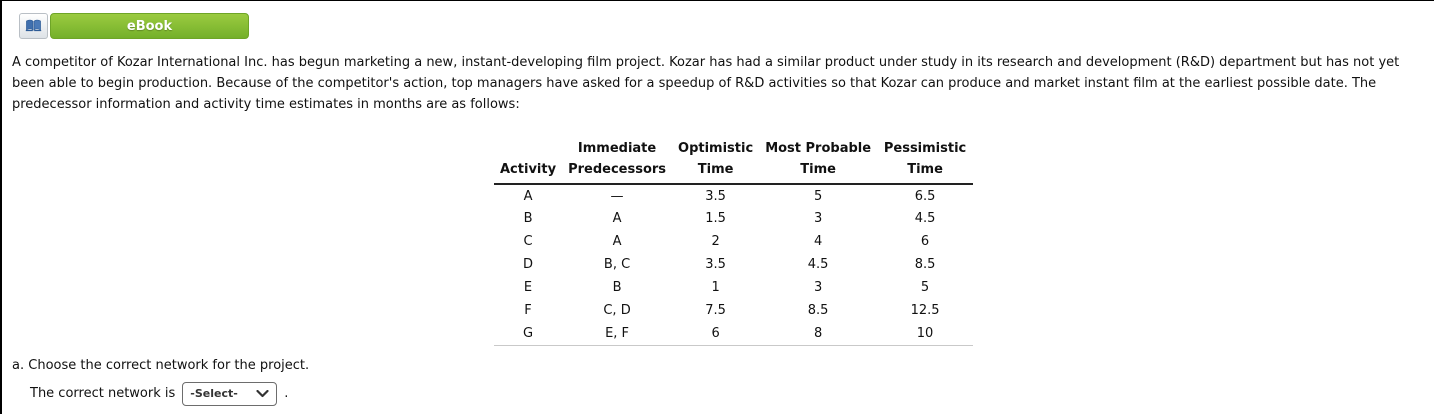 Image resolution: width=1434 pixels, height=414 pixels. I want to click on cell-most-probable: 5, so click(818, 196).